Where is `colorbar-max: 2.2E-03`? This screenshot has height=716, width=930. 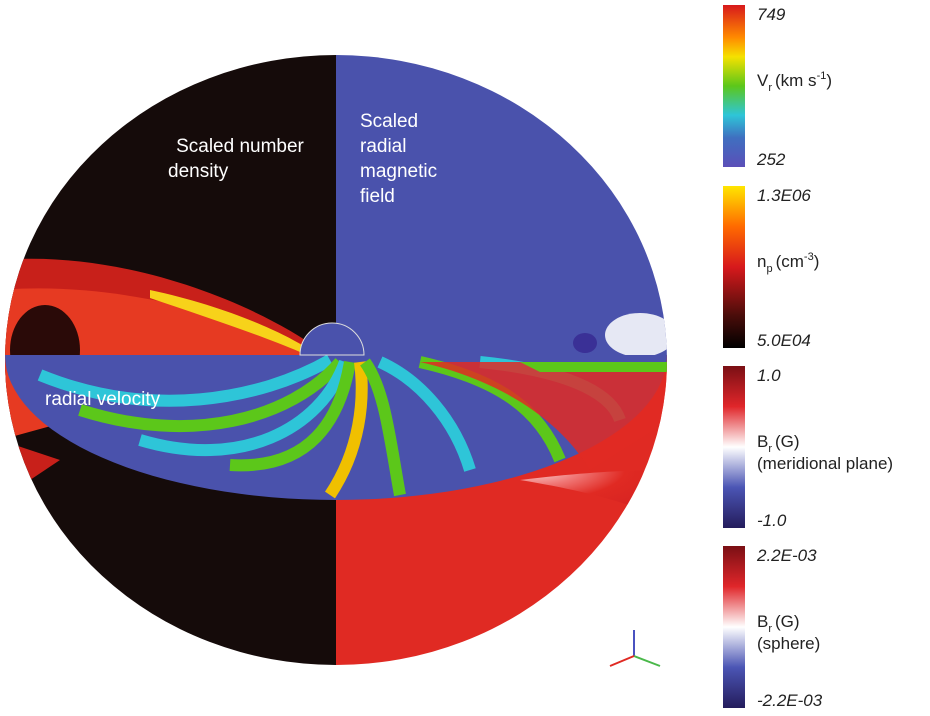
colorbar-max: 2.2E-03 is located at coordinates (786, 555).